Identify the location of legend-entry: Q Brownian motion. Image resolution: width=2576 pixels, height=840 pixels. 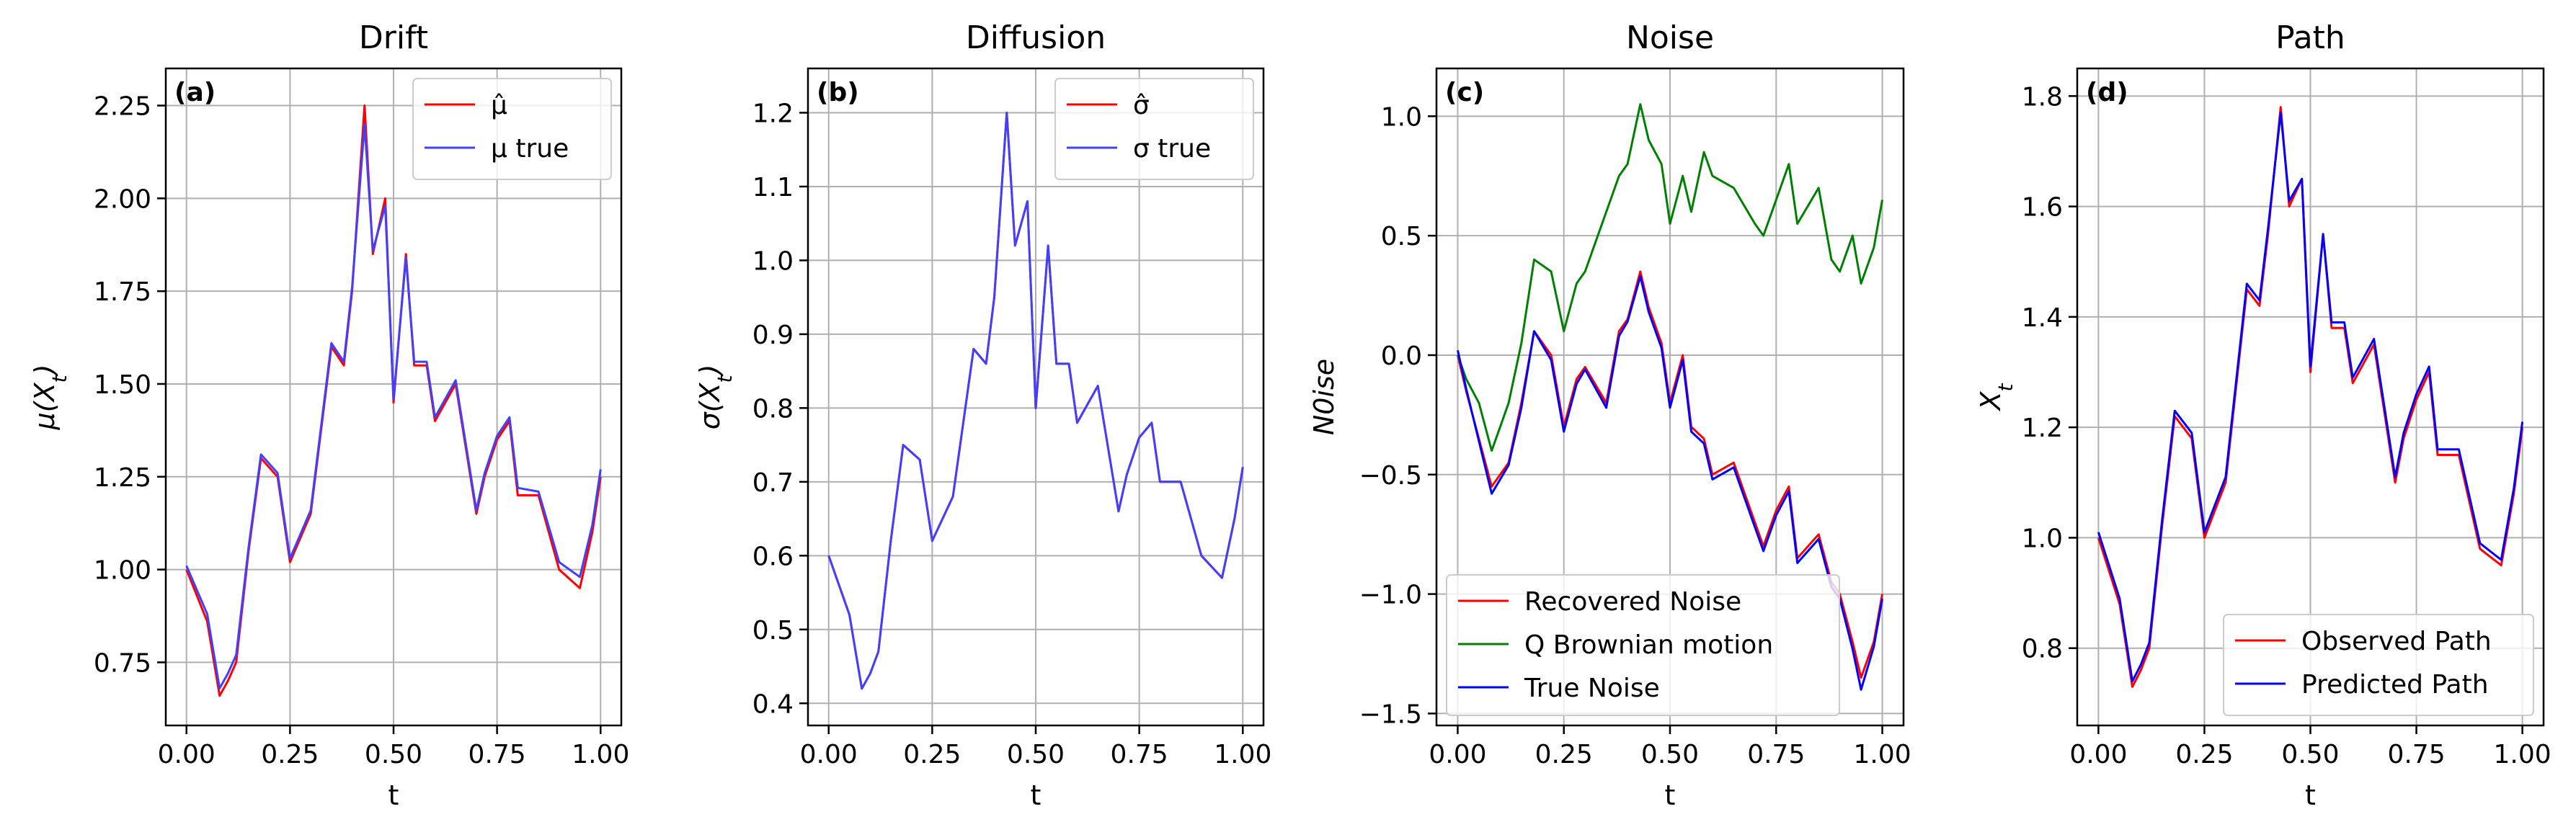
(1649, 645).